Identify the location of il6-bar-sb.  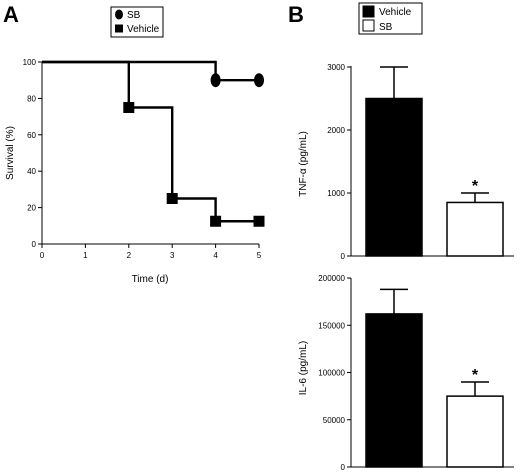
(475, 431).